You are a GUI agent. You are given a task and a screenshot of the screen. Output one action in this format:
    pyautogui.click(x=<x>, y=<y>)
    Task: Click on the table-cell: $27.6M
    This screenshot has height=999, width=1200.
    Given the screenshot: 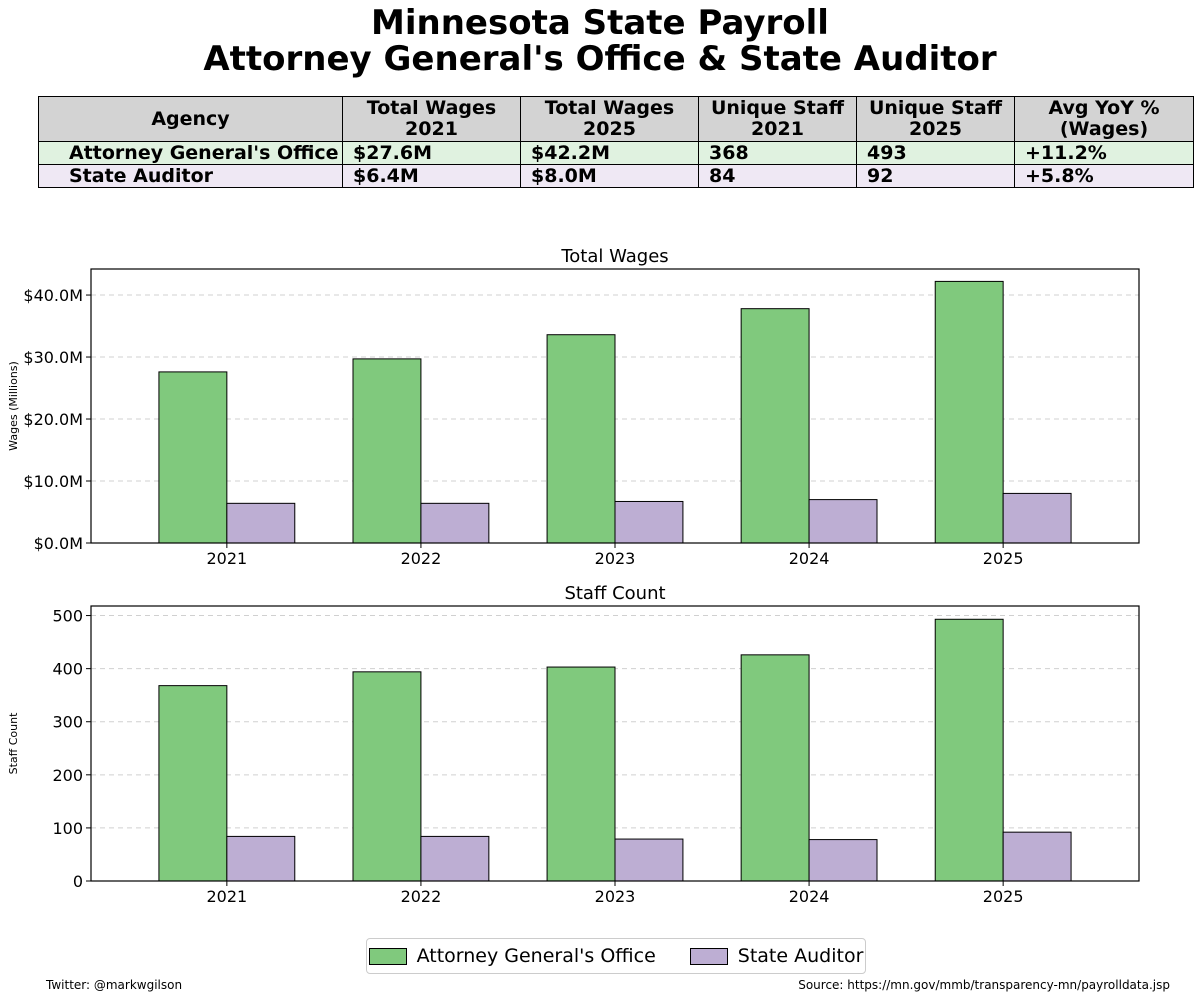 What is the action you would take?
    pyautogui.click(x=431, y=153)
    